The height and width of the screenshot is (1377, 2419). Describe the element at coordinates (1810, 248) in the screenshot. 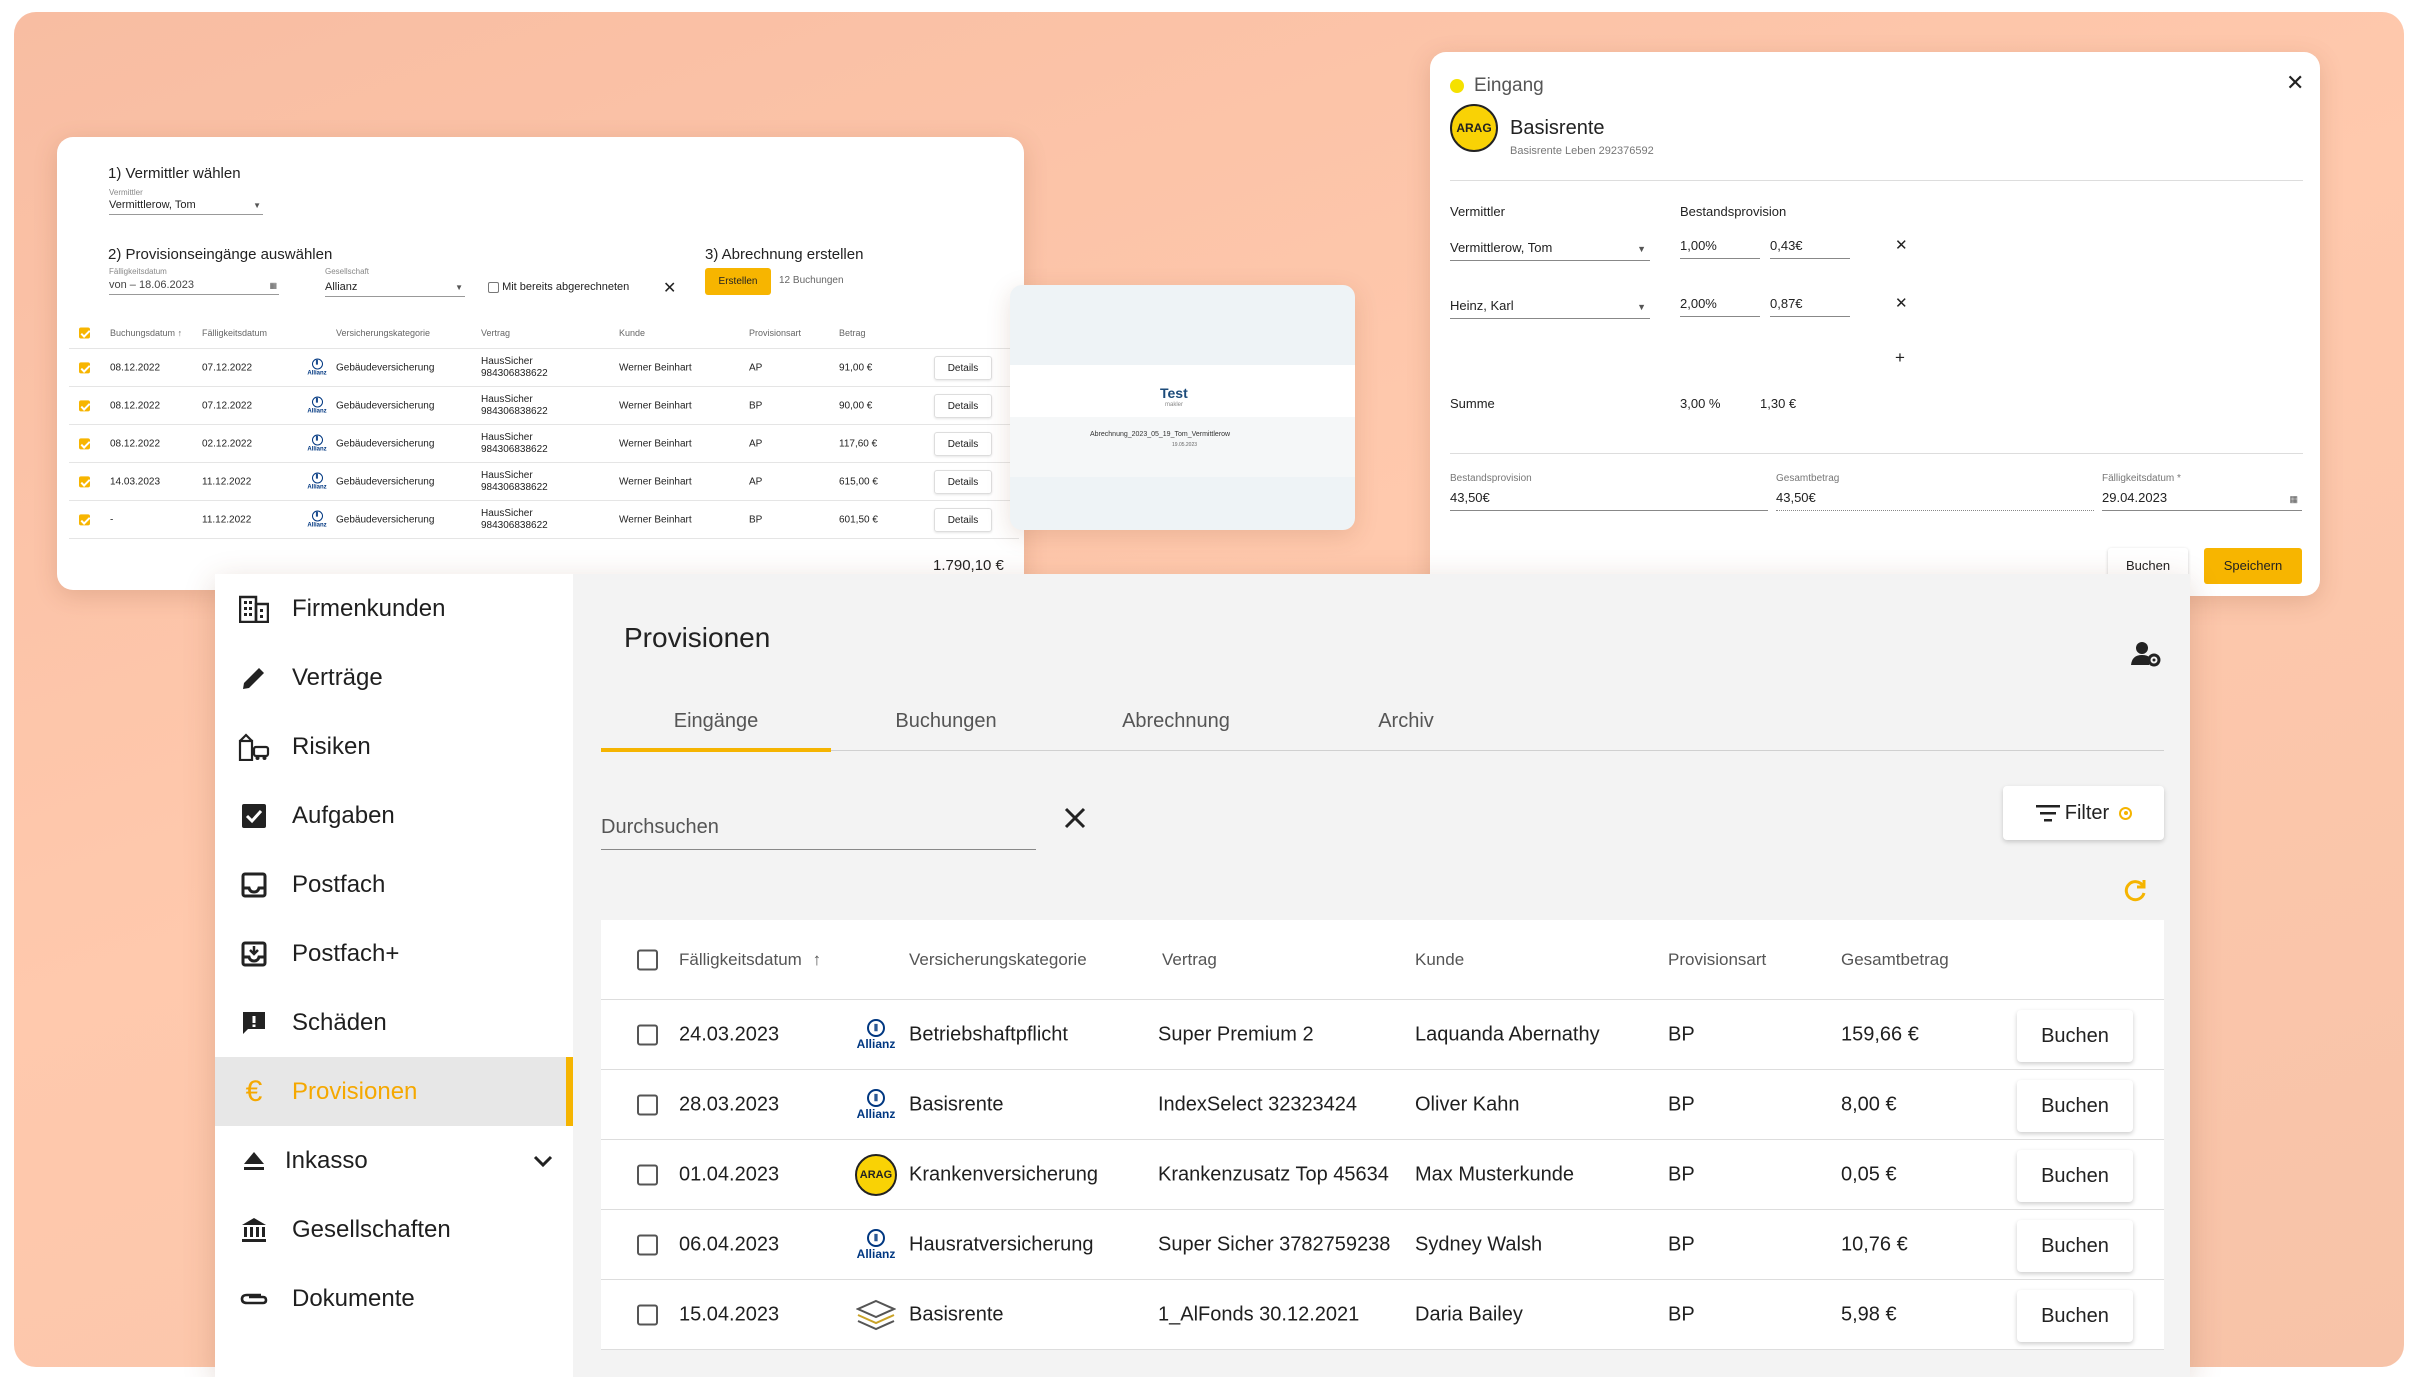

I see `amount-input-1: 0,43€` at that location.